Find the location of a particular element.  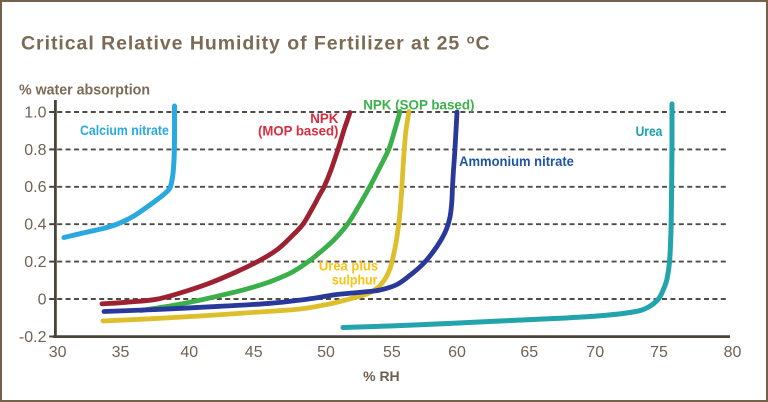

svg-text: Calcium nitrate is located at coordinates (124, 130).